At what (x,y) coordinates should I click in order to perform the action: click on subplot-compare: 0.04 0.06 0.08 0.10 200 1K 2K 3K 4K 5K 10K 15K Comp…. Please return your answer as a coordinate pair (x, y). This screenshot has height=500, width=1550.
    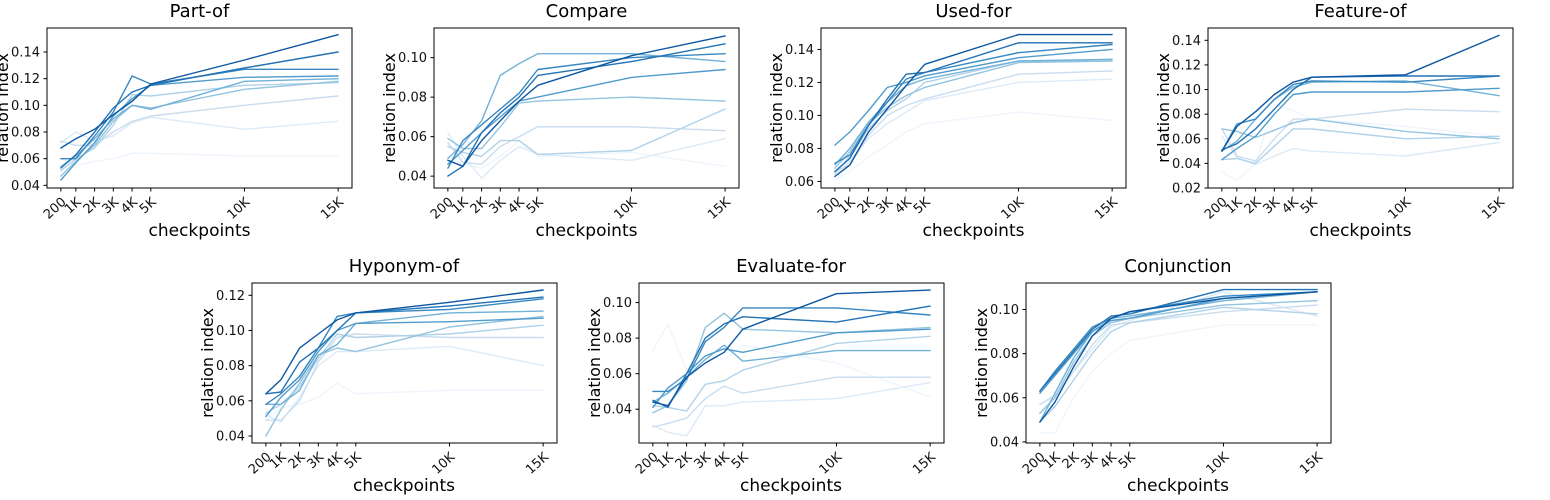
    Looking at the image, I should click on (570, 122).